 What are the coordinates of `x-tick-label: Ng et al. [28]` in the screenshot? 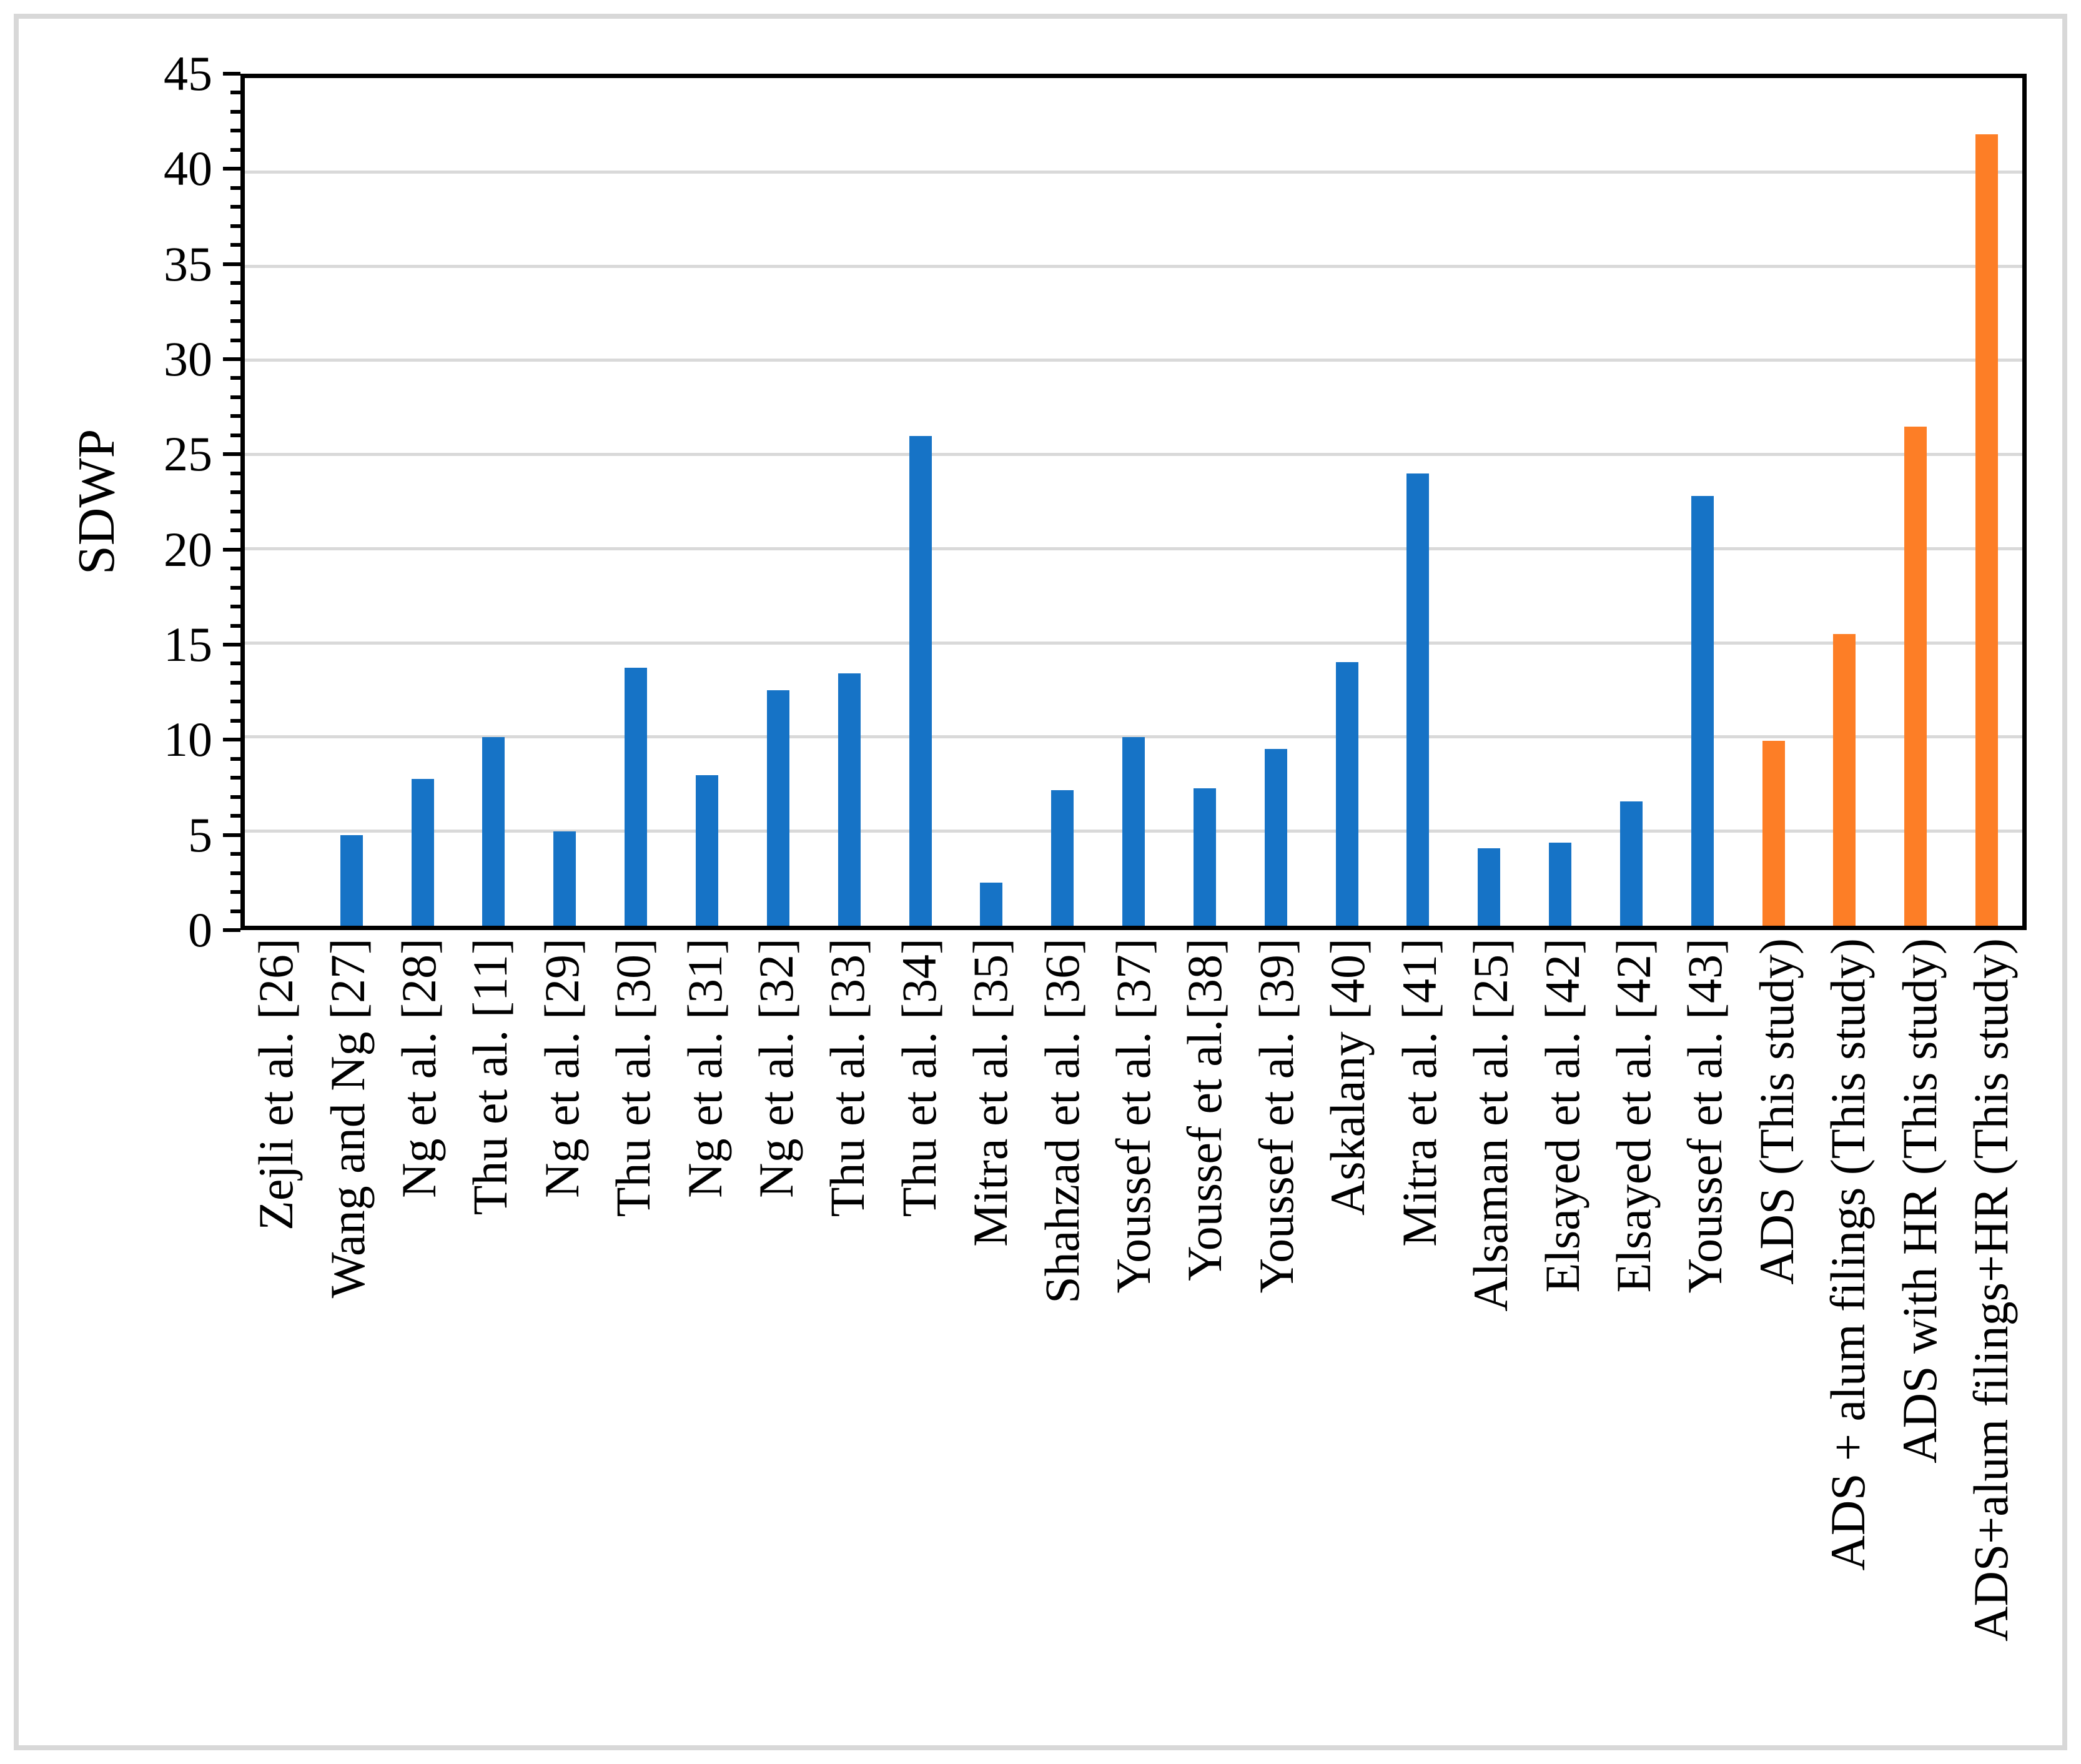 It's located at (419, 1068).